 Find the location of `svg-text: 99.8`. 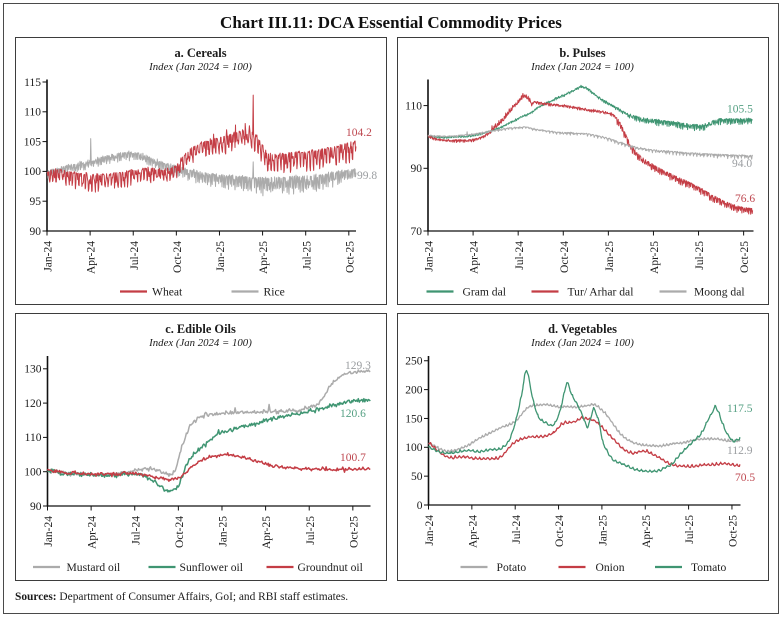

svg-text: 99.8 is located at coordinates (367, 176).